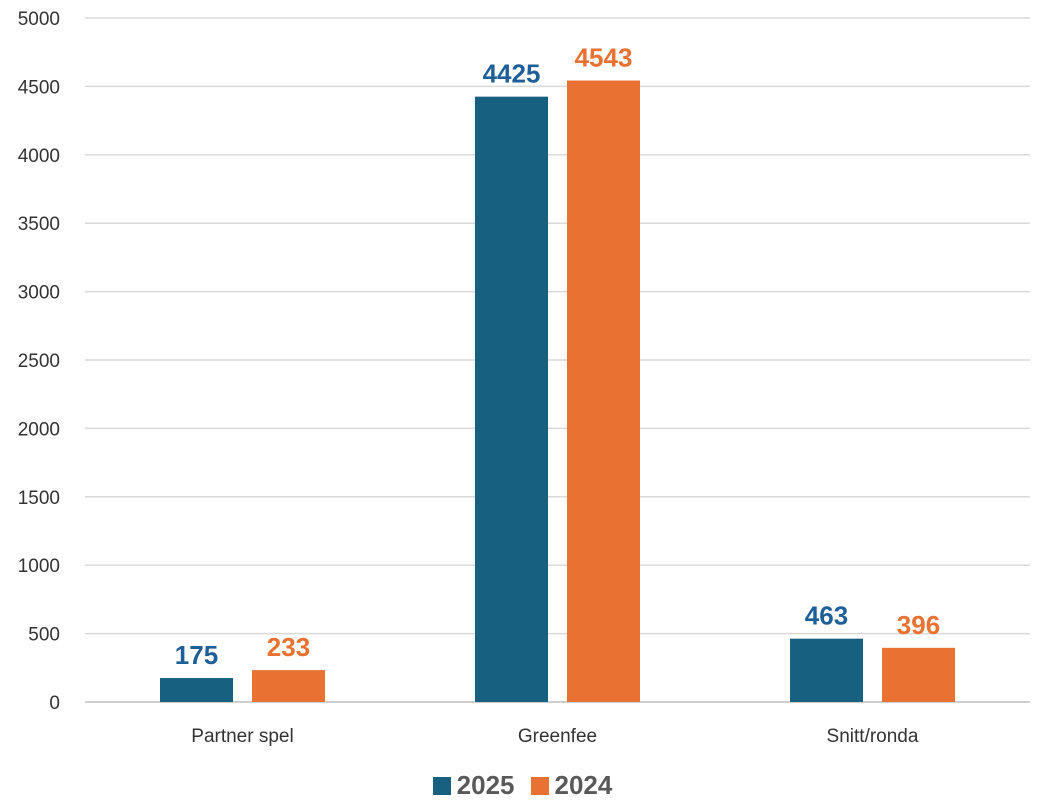  What do you see at coordinates (522, 785) in the screenshot?
I see `legend: 2025 2024` at bounding box center [522, 785].